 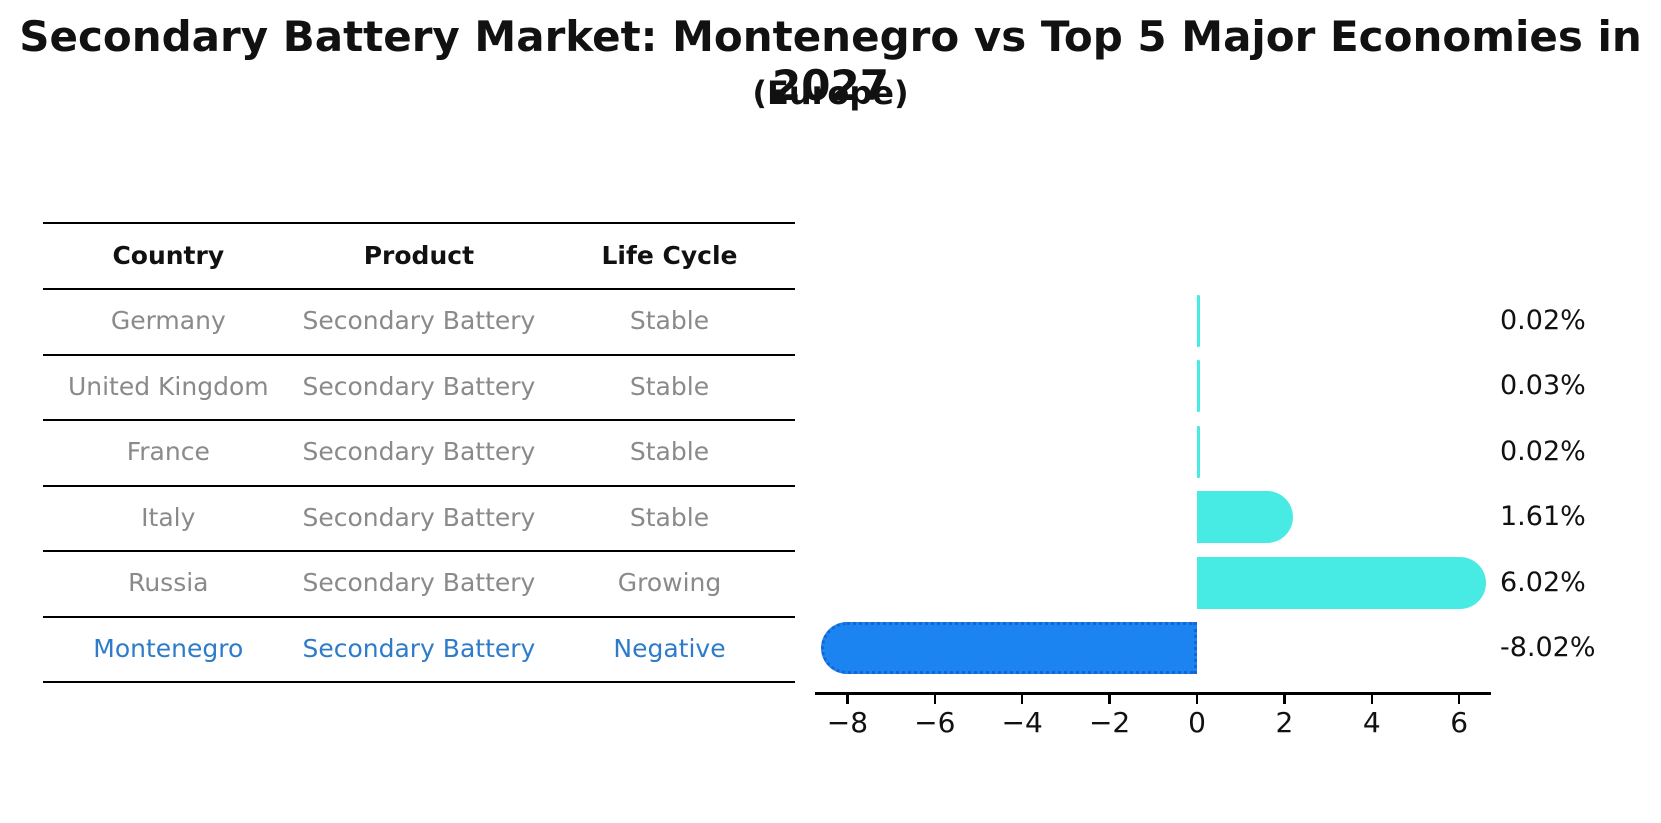 I want to click on table-cell-lifecycle: Growing, so click(x=669, y=583).